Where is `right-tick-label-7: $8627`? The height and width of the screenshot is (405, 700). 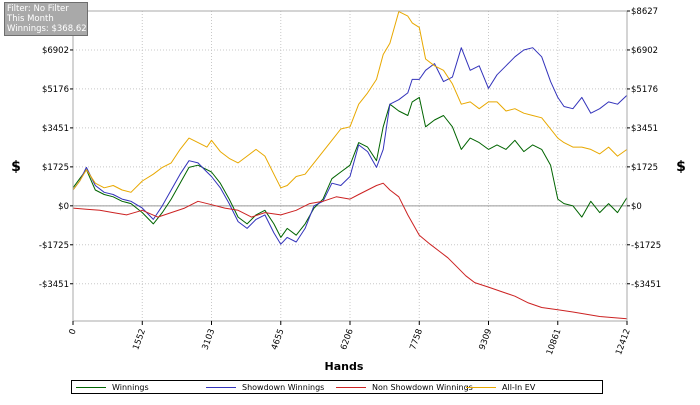
right-tick-label-7: $8627 is located at coordinates (644, 12).